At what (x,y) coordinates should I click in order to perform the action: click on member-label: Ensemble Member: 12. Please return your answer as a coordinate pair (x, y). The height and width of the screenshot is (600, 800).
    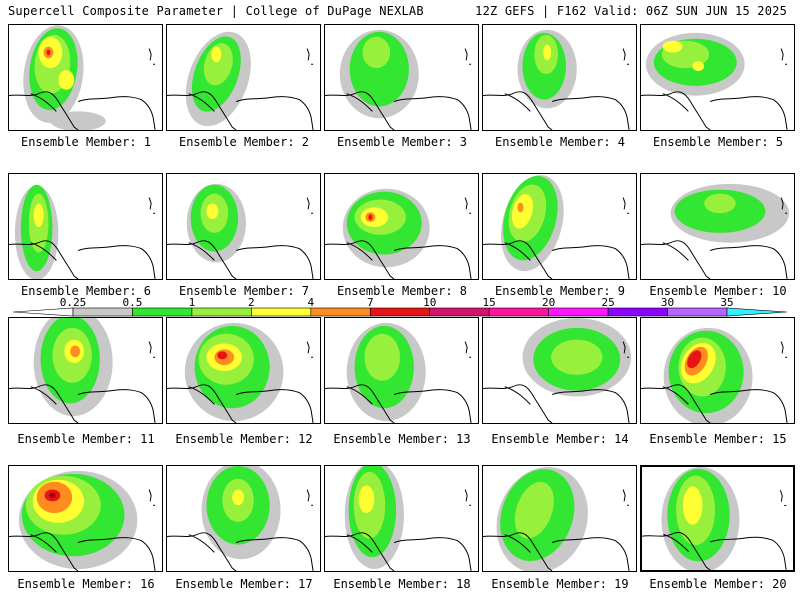
    Looking at the image, I should click on (244, 439).